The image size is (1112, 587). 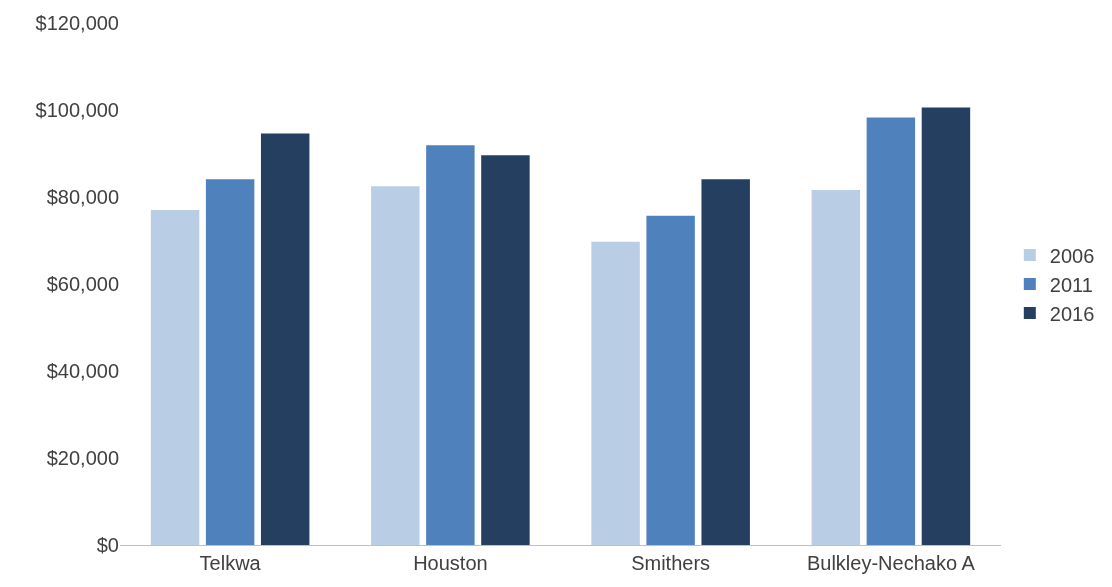 What do you see at coordinates (230, 563) in the screenshot?
I see `x-tick-label: Telkwa` at bounding box center [230, 563].